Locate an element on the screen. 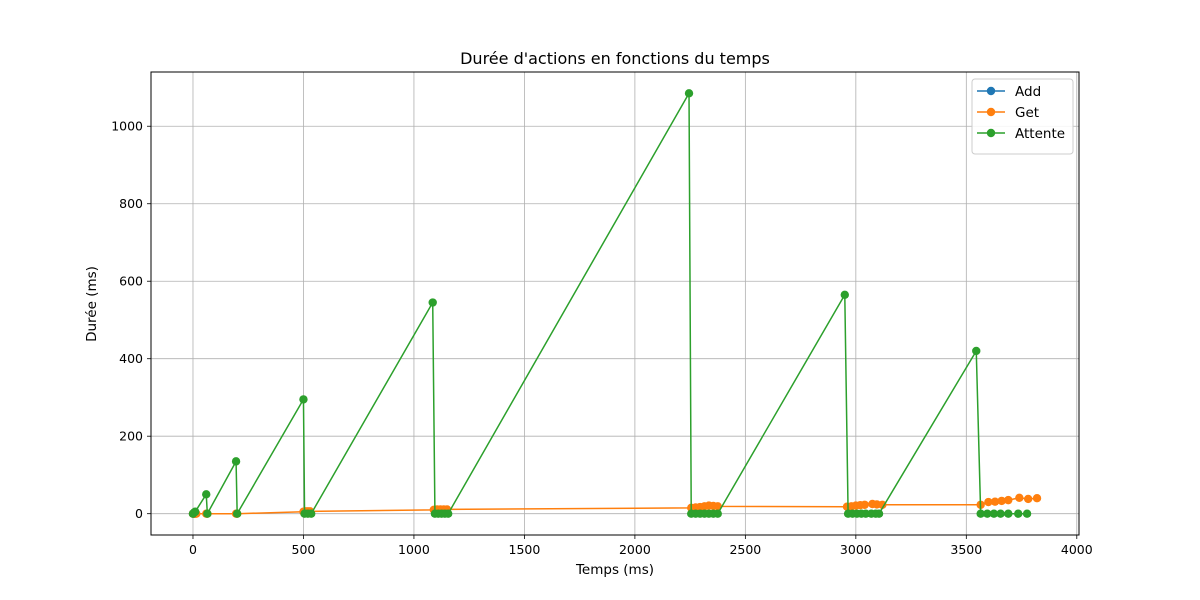  x-tick-label: 4000 is located at coordinates (1077, 549).